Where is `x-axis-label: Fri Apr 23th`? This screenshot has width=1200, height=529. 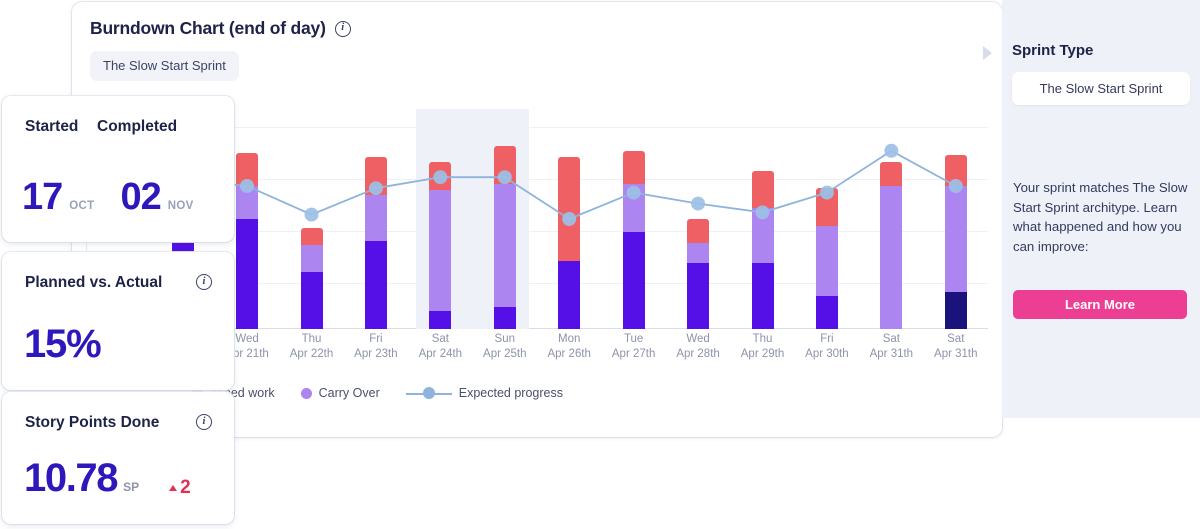
x-axis-label: Fri Apr 23th is located at coordinates (376, 346).